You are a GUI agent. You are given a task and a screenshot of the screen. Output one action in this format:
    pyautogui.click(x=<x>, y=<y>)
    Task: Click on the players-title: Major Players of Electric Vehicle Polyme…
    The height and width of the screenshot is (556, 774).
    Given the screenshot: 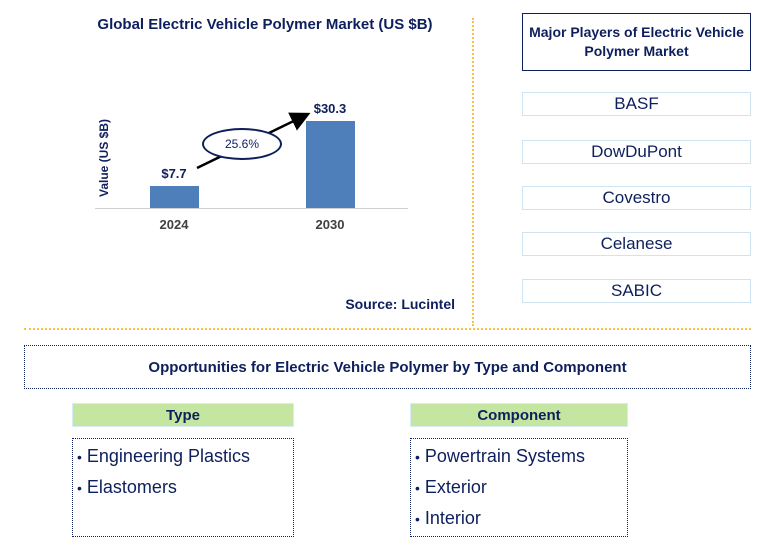 What is the action you would take?
    pyautogui.click(x=636, y=42)
    